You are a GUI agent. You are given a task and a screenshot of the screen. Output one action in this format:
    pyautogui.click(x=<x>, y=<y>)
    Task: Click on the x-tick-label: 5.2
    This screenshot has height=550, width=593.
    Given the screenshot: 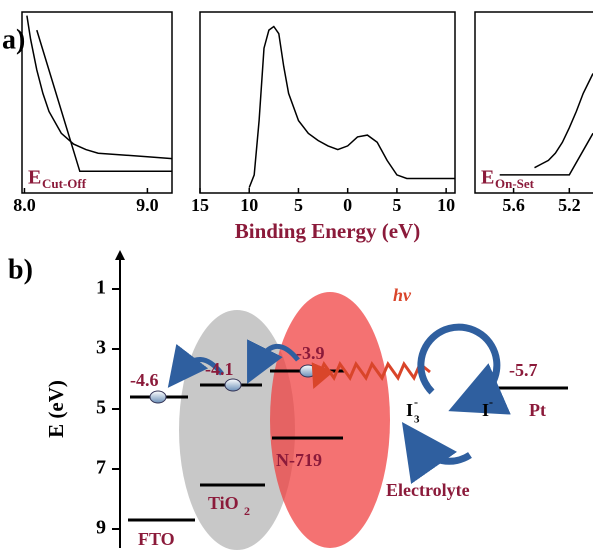 What is the action you would take?
    pyautogui.click(x=569, y=205)
    